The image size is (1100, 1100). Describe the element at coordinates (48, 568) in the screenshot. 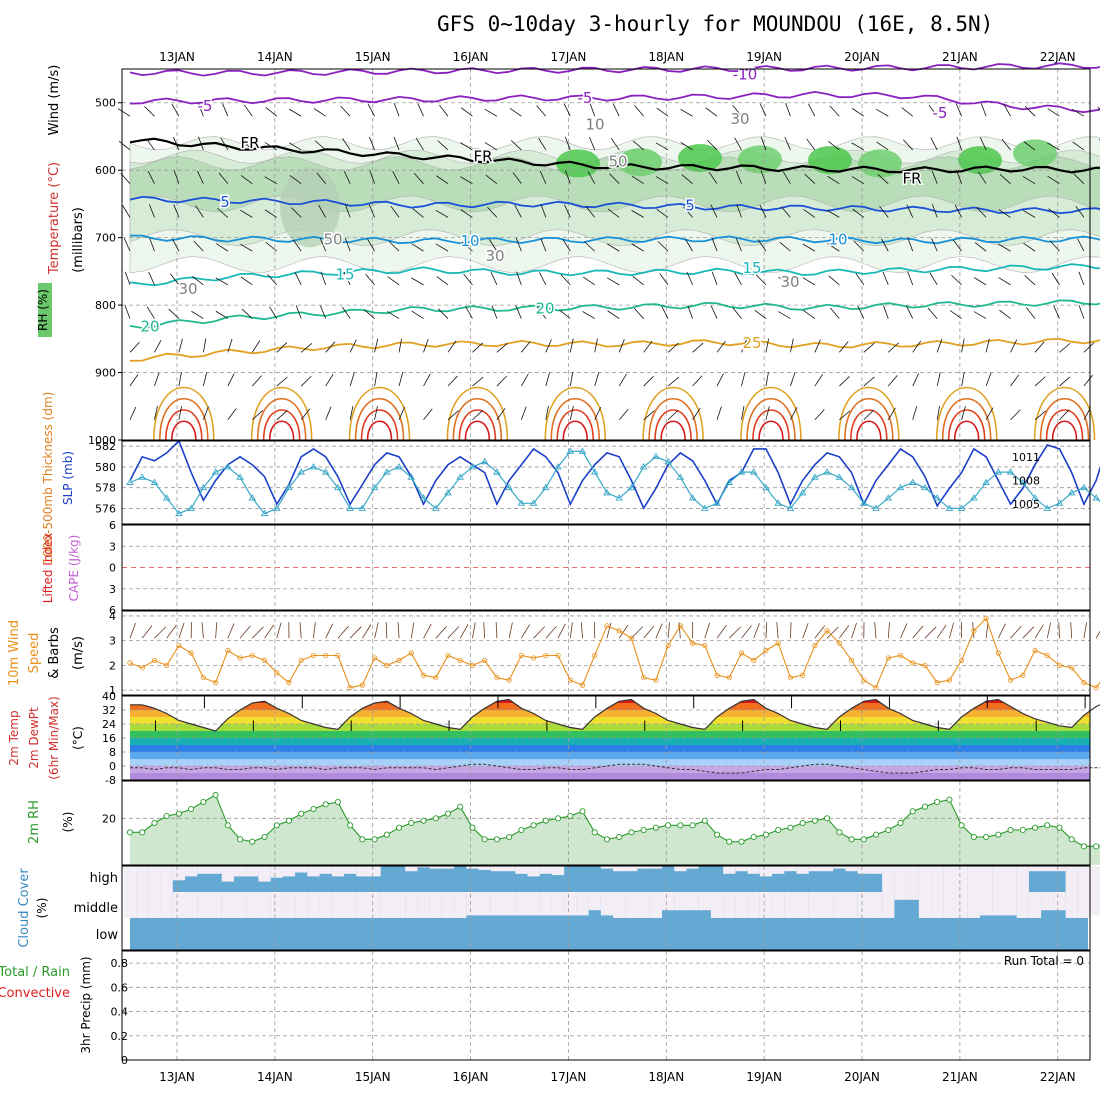

I see `li-ylabel: Lifted Index` at that location.